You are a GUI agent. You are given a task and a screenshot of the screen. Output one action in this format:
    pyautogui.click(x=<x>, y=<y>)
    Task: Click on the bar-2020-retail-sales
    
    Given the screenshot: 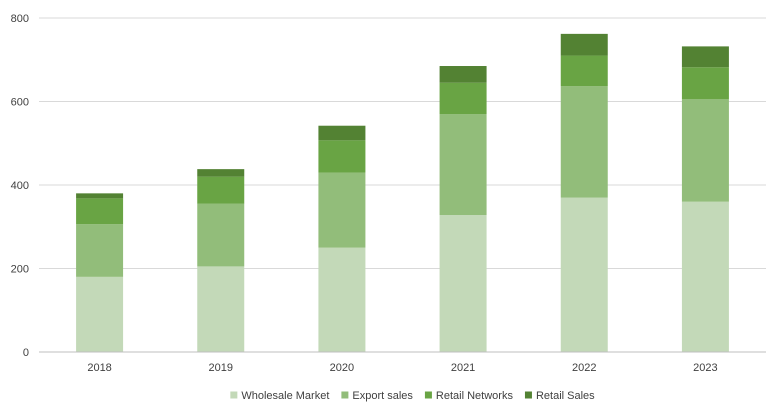 What is the action you would take?
    pyautogui.click(x=342, y=133)
    